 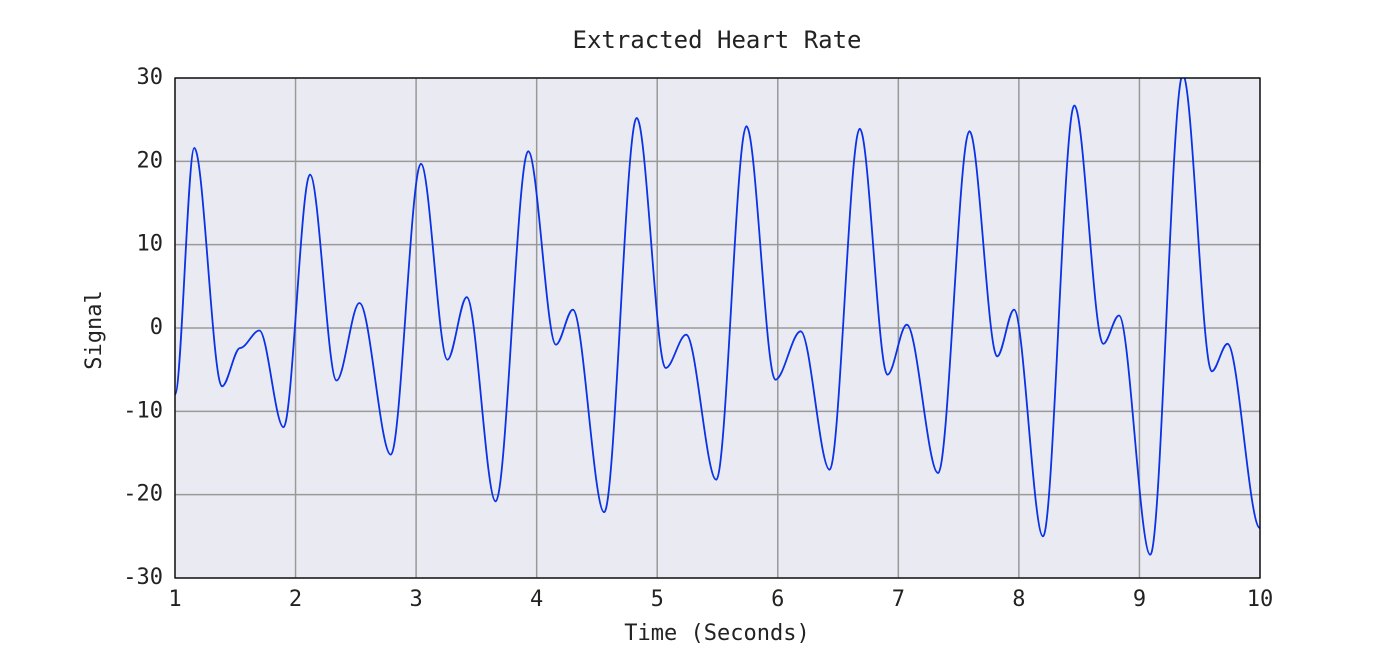 I want to click on x-tick-label: 10, so click(x=1260, y=599).